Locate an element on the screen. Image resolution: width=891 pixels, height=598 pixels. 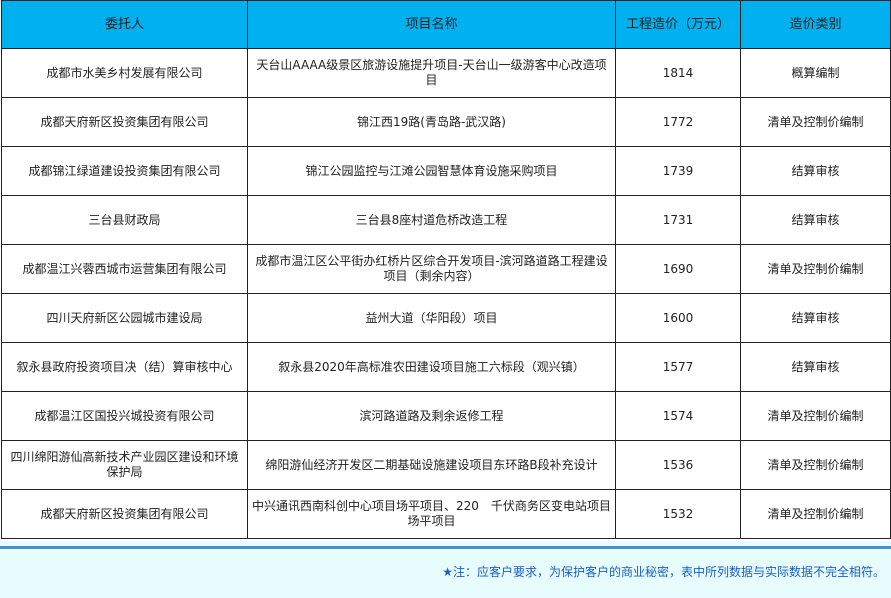
cell-cost: 1577 is located at coordinates (678, 367).